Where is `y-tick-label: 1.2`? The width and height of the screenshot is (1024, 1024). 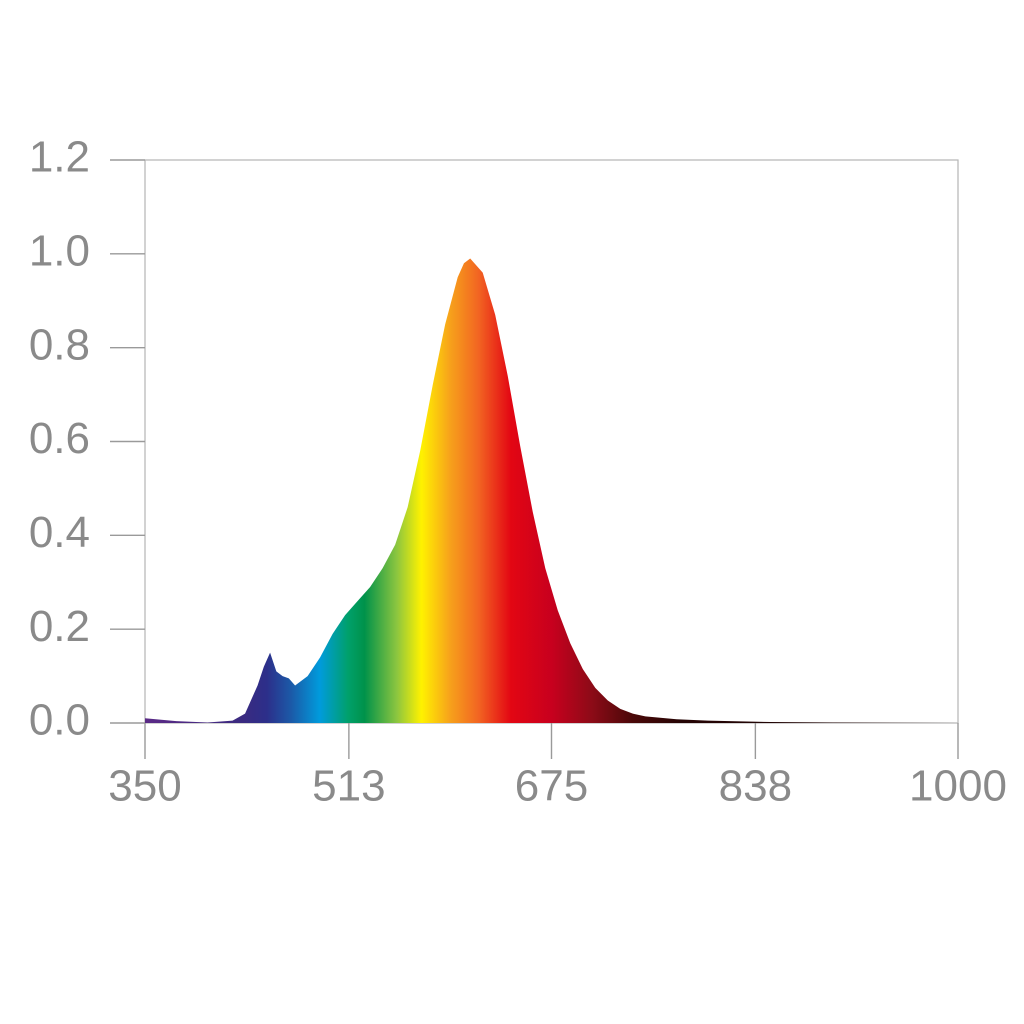 y-tick-label: 1.2 is located at coordinates (59, 157).